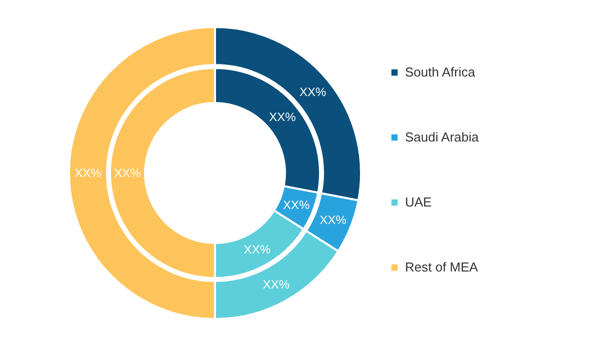  I want to click on legend-label: Saudi Arabia, so click(442, 137).